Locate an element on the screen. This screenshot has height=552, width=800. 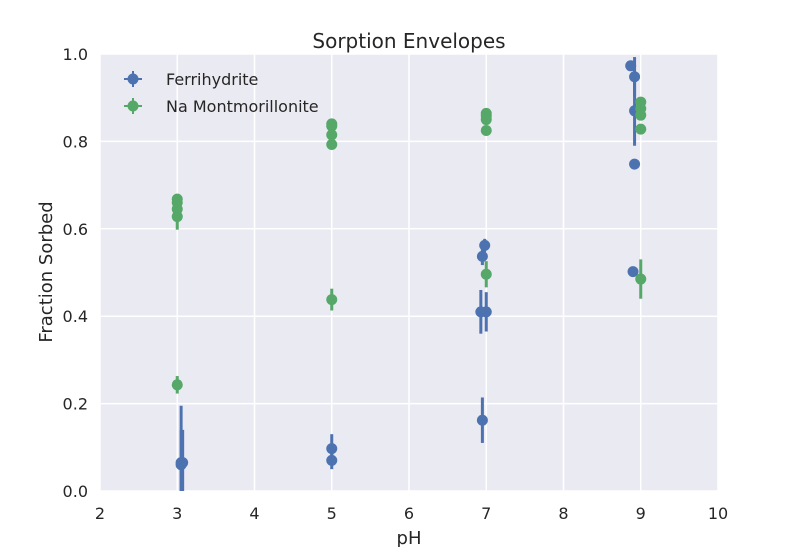
legend-label: Na Montmorillonite is located at coordinates (242, 106).